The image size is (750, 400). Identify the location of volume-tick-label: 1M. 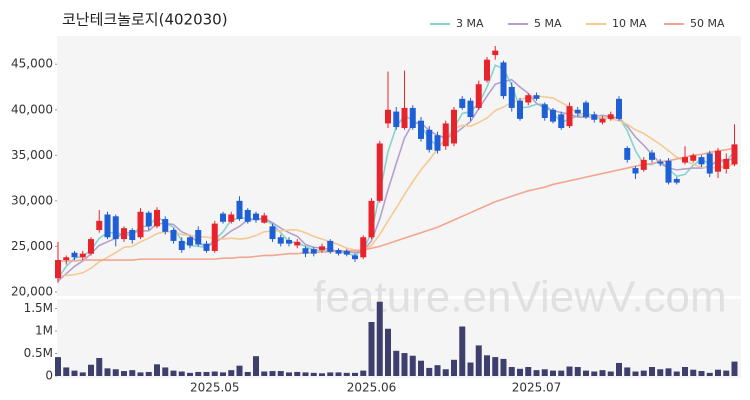
(44, 331).